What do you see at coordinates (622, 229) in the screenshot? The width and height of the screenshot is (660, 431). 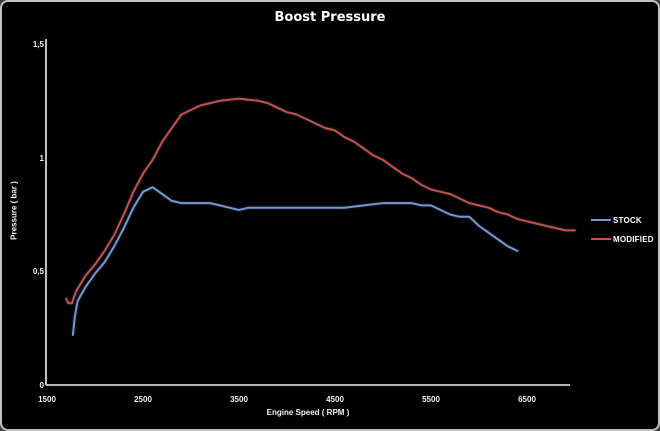 I see `legend: STOCK MODIFIED` at bounding box center [622, 229].